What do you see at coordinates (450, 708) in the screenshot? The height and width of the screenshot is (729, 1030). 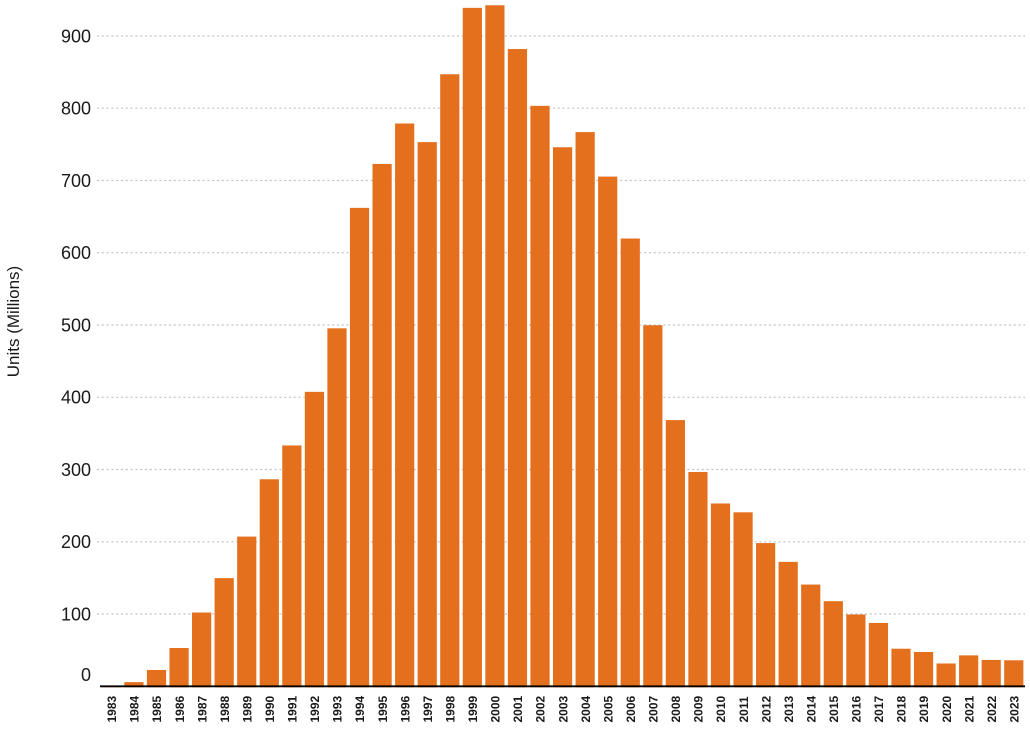 I see `svg-text: 1998` at bounding box center [450, 708].